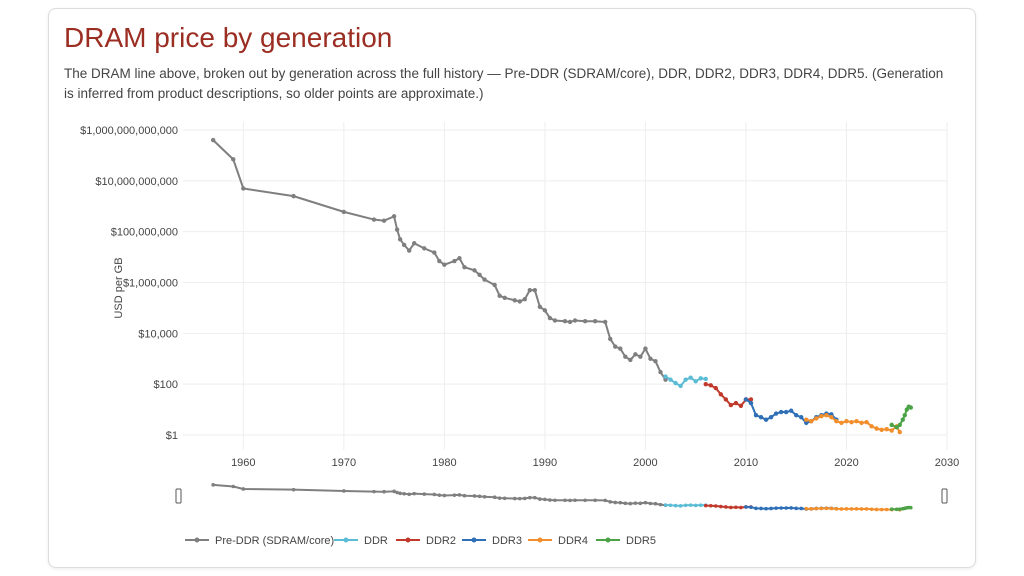 The width and height of the screenshot is (1024, 576). What do you see at coordinates (166, 385) in the screenshot?
I see `y-tick-label: $100` at bounding box center [166, 385].